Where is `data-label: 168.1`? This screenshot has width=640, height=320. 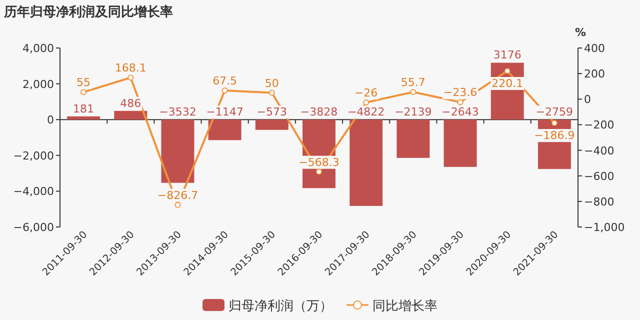
data-label: 168.1 is located at coordinates (130, 68).